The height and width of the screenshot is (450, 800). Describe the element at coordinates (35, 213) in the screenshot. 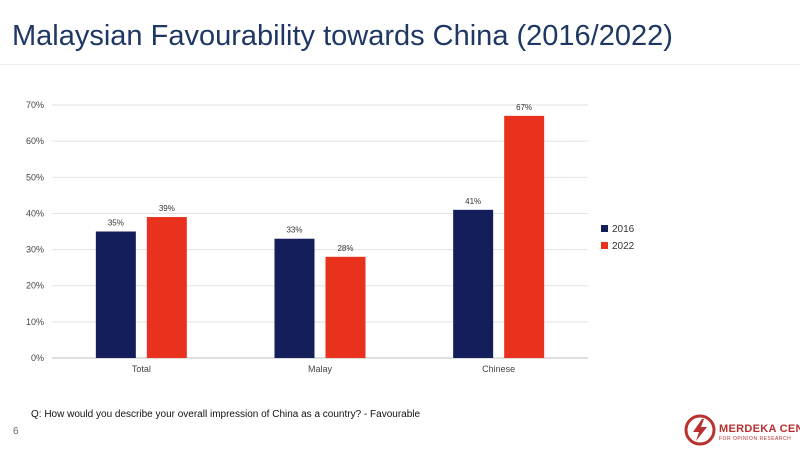

I see `y-tick-label: 40%` at that location.